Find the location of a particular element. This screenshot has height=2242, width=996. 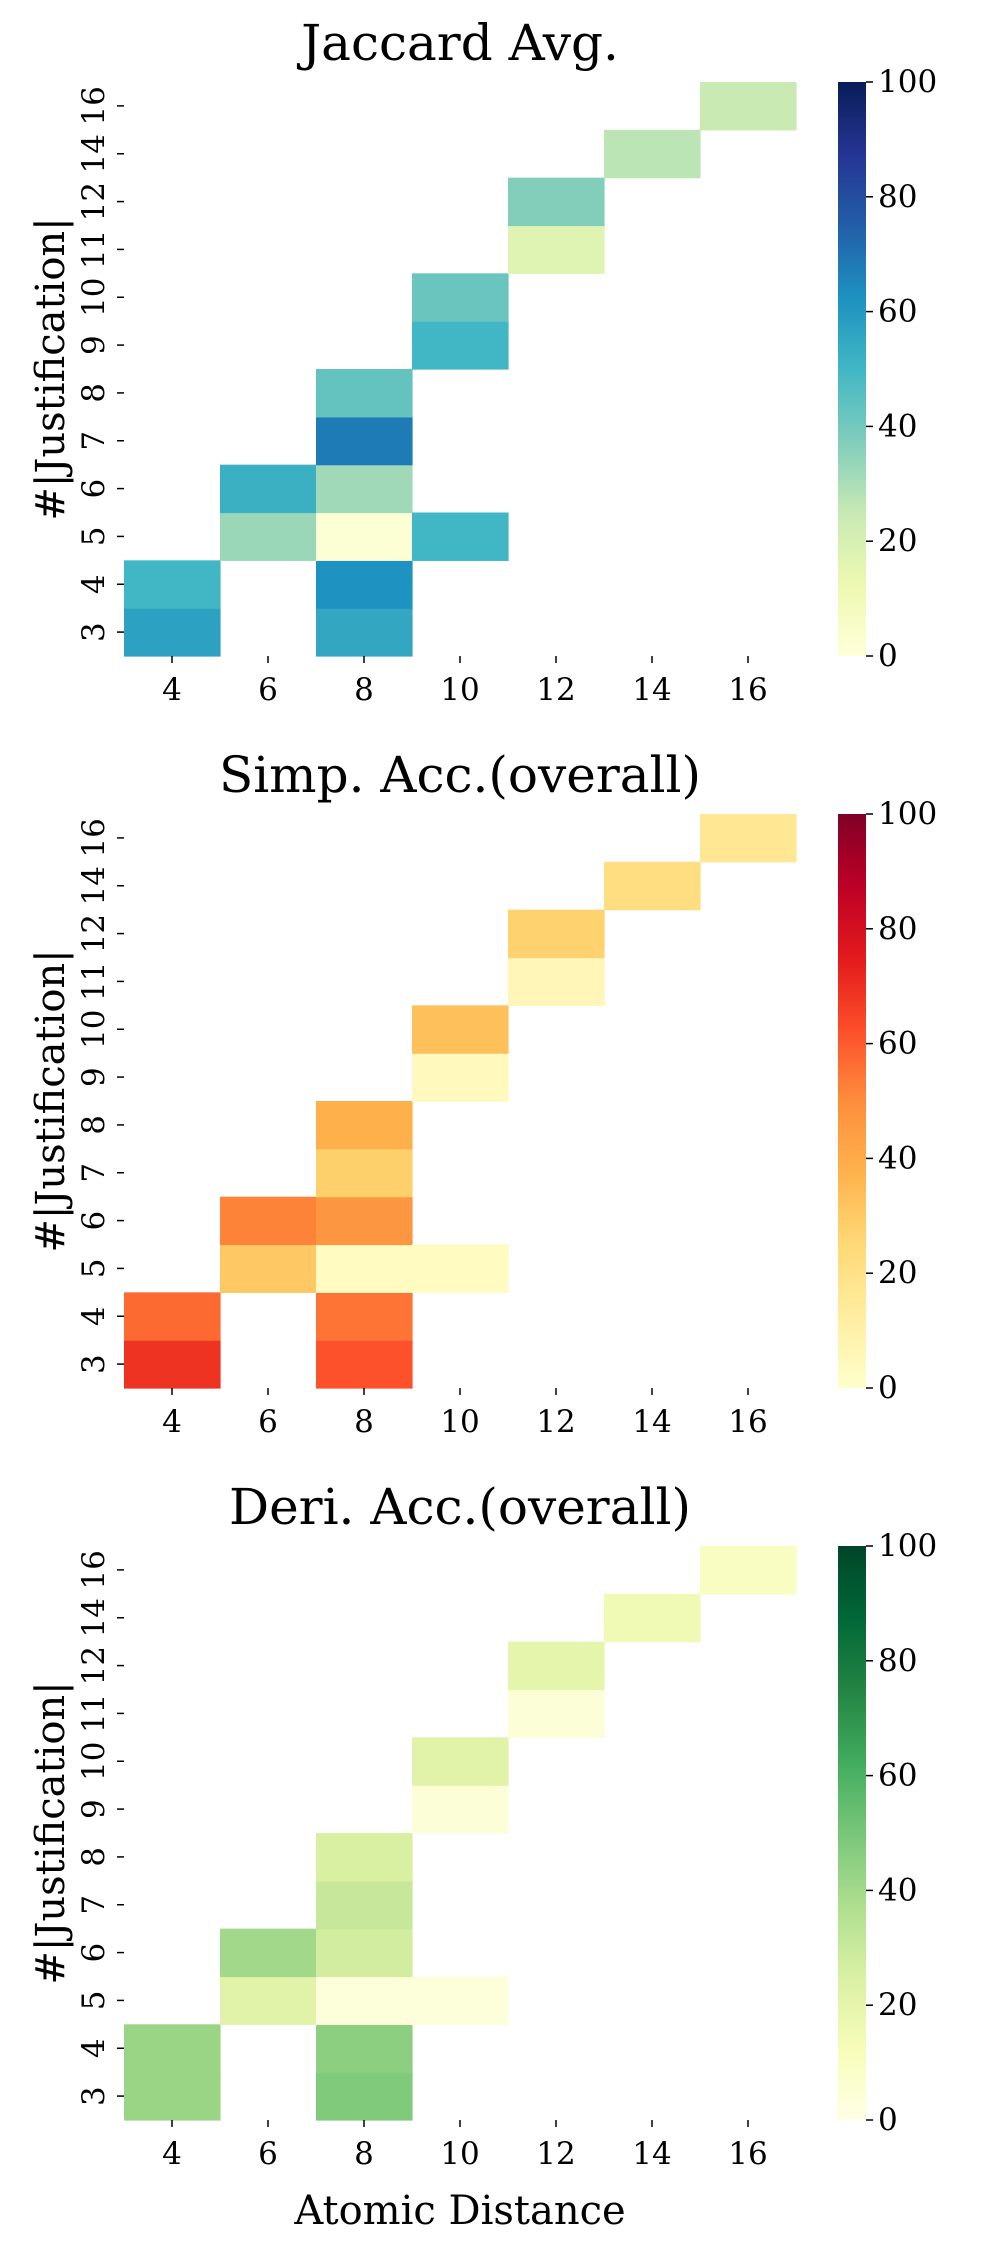

y-tick-label: 14 is located at coordinates (94, 885).